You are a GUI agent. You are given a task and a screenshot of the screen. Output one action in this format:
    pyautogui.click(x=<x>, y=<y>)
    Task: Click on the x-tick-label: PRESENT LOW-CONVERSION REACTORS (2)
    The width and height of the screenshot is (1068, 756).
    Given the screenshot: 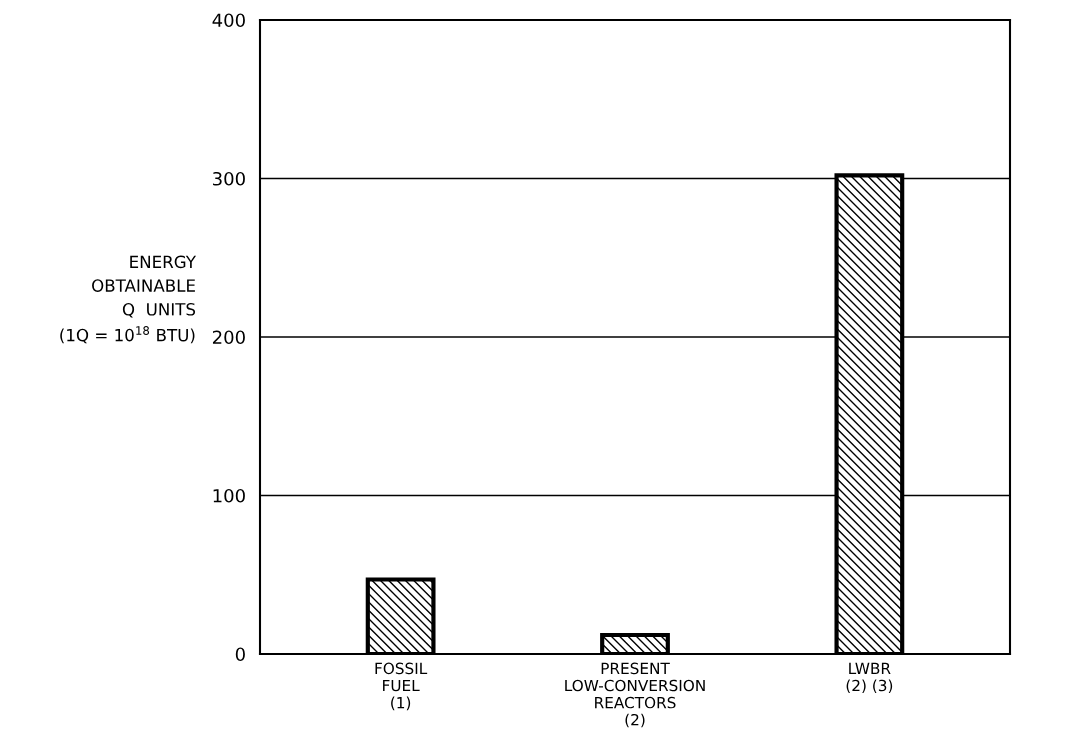 What is the action you would take?
    pyautogui.click(x=635, y=695)
    